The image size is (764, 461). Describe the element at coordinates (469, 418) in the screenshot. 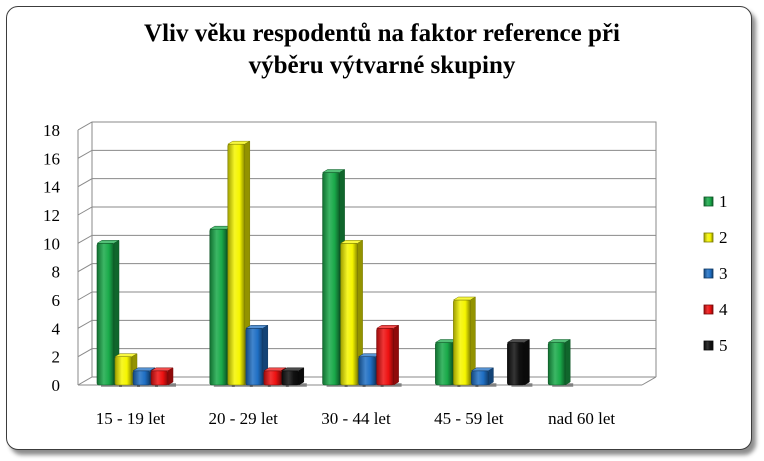

I see `x-tick-label: 45 - 59 let` at that location.